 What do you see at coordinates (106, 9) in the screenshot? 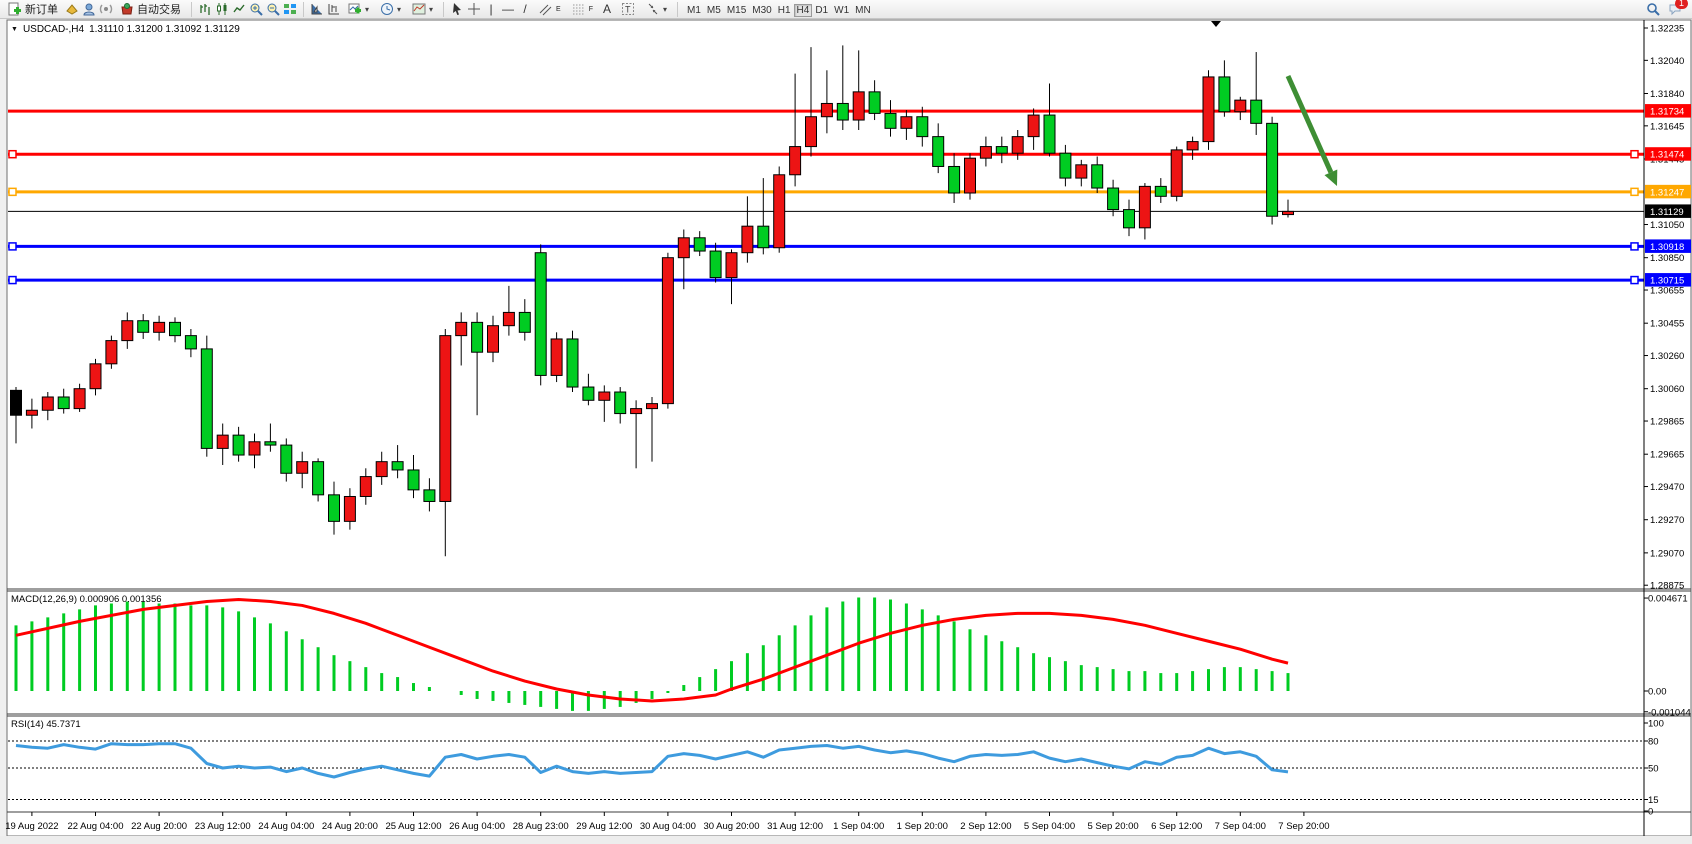
I see `signal-icon` at bounding box center [106, 9].